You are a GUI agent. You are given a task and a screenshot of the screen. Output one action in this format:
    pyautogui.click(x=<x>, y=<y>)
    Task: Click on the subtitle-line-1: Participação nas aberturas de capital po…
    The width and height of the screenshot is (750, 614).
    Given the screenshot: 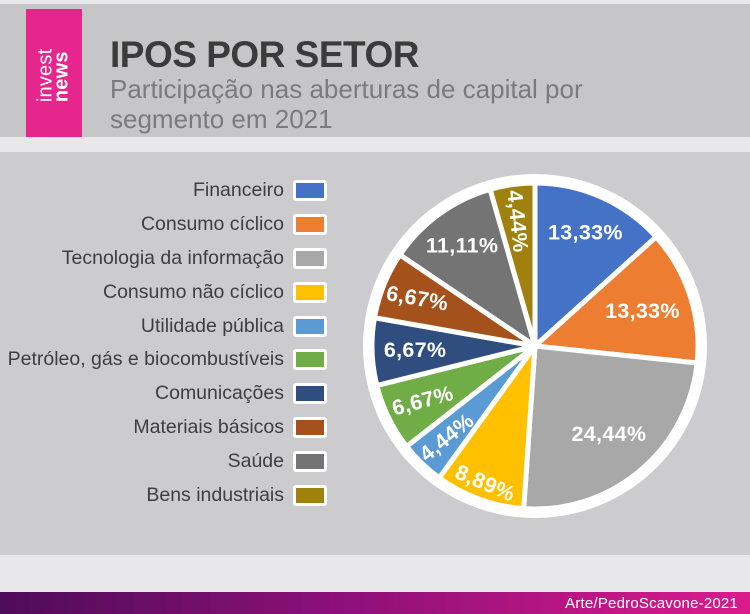 What is the action you would take?
    pyautogui.click(x=346, y=89)
    